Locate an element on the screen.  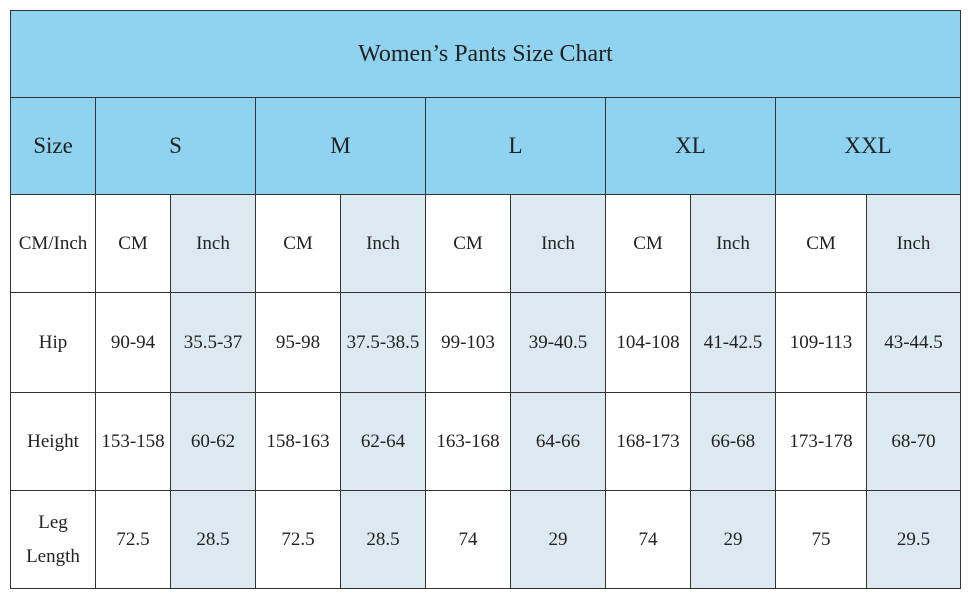
size-header: M is located at coordinates (340, 146).